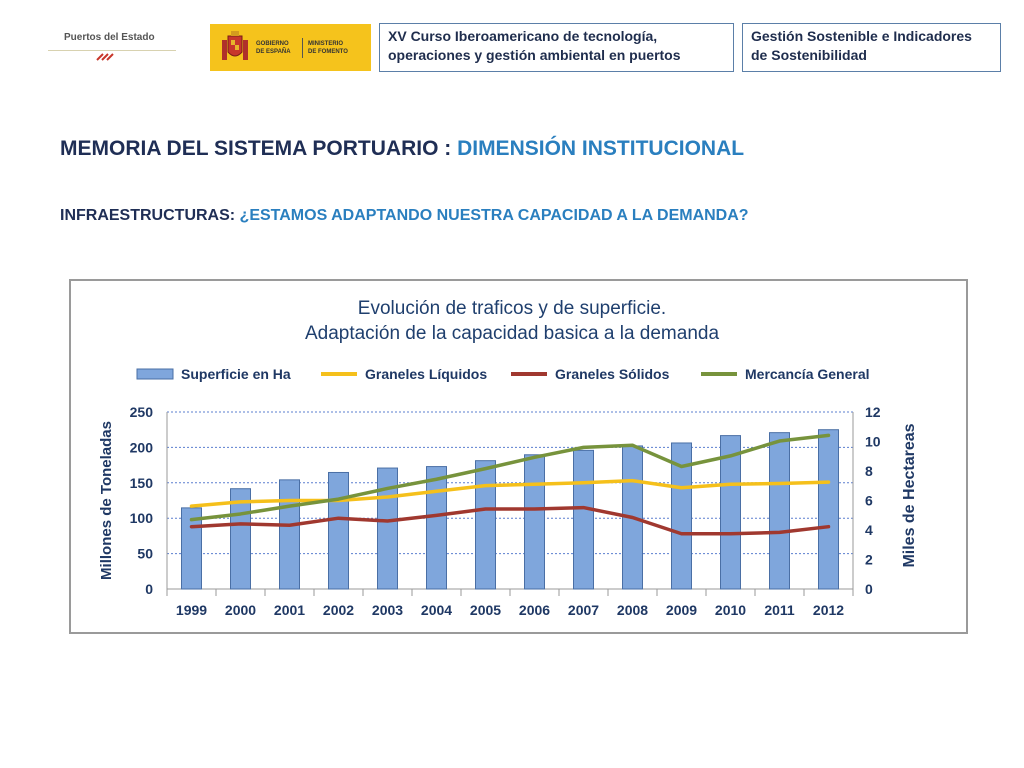 This screenshot has height=768, width=1024. Describe the element at coordinates (601, 148) in the screenshot. I see `page-title-accent: DIMENSIÓN INSTITUCIONAL` at that location.